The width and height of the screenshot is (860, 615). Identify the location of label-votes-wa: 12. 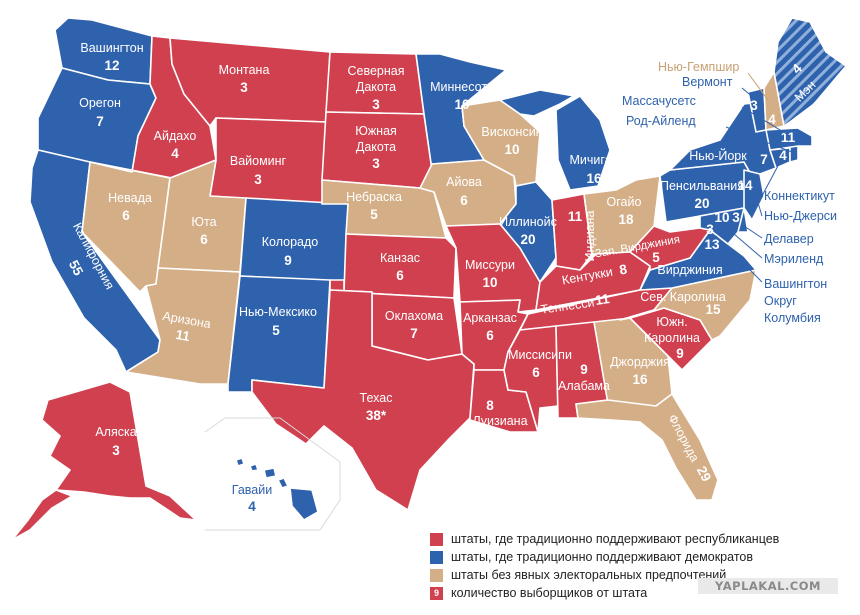
(111, 65).